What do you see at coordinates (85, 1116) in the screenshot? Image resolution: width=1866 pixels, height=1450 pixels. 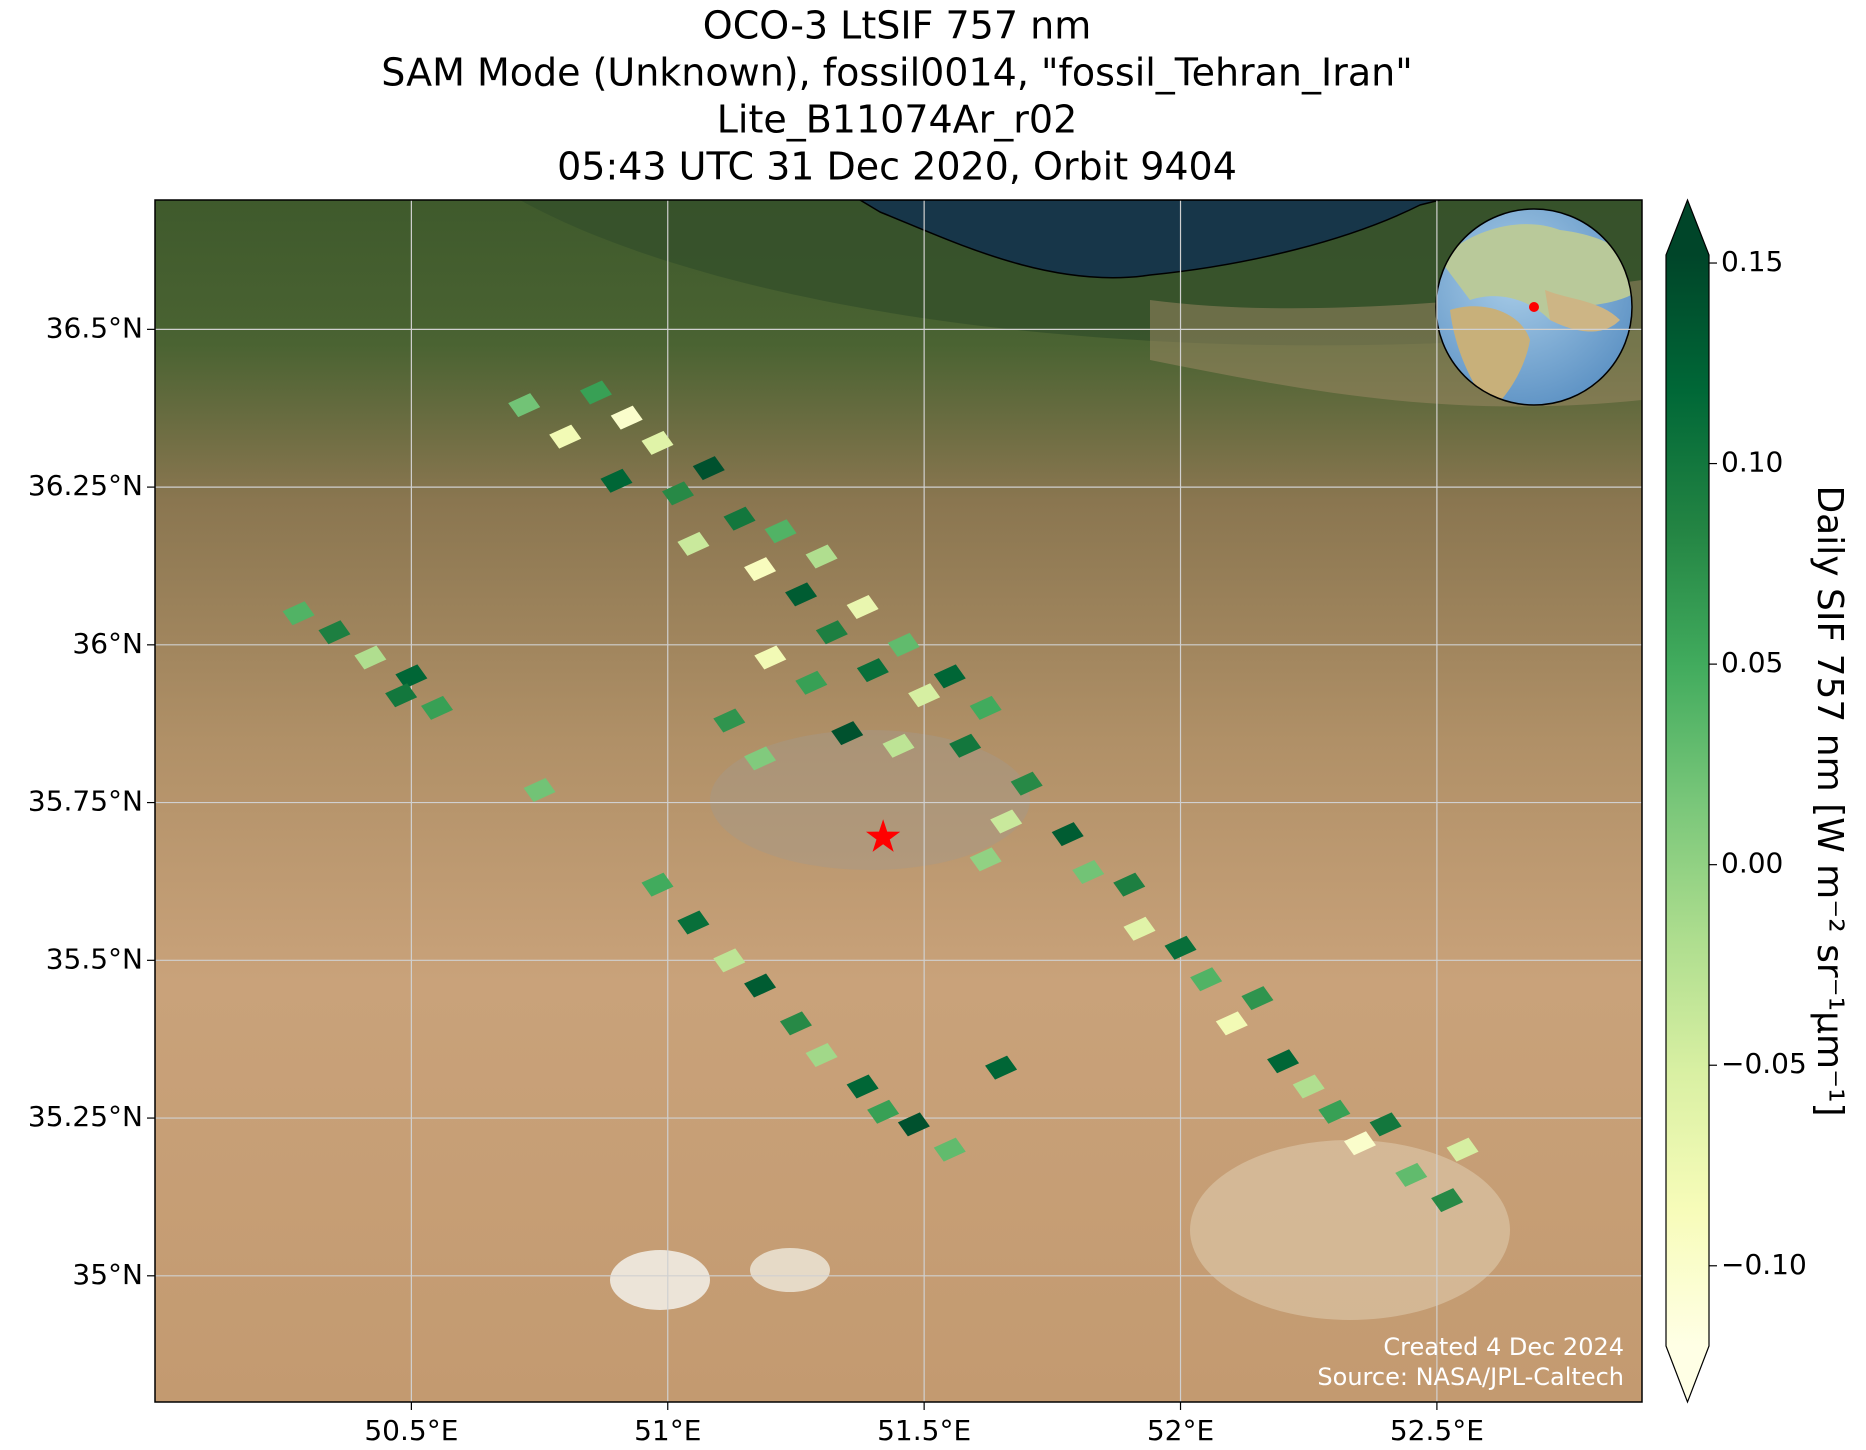 I see `y-tick-label: 35.25°N` at bounding box center [85, 1116].